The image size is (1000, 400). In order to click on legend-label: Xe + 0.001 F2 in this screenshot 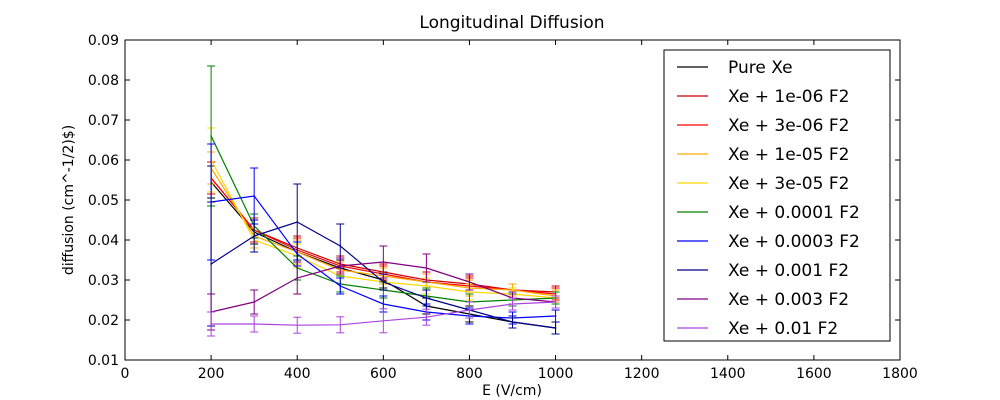, I will do `click(788, 271)`.